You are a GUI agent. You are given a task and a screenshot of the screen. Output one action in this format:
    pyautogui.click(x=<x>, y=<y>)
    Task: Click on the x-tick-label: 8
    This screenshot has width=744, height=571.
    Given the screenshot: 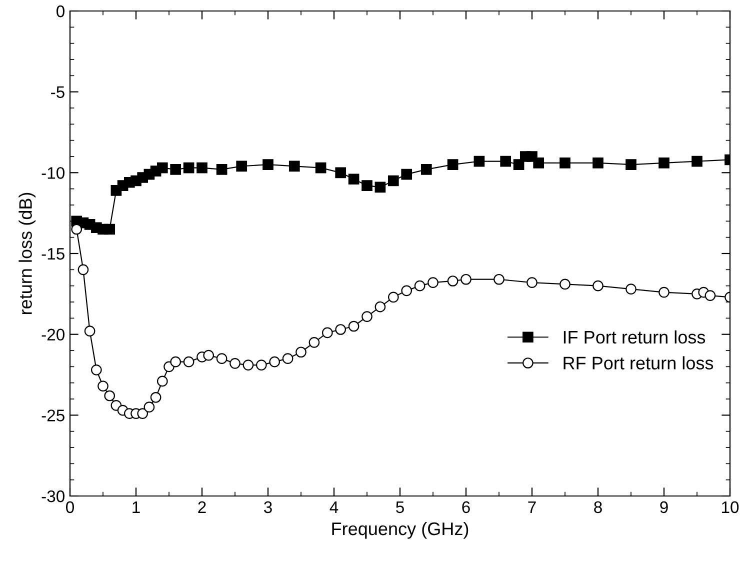 What is the action you would take?
    pyautogui.click(x=598, y=507)
    